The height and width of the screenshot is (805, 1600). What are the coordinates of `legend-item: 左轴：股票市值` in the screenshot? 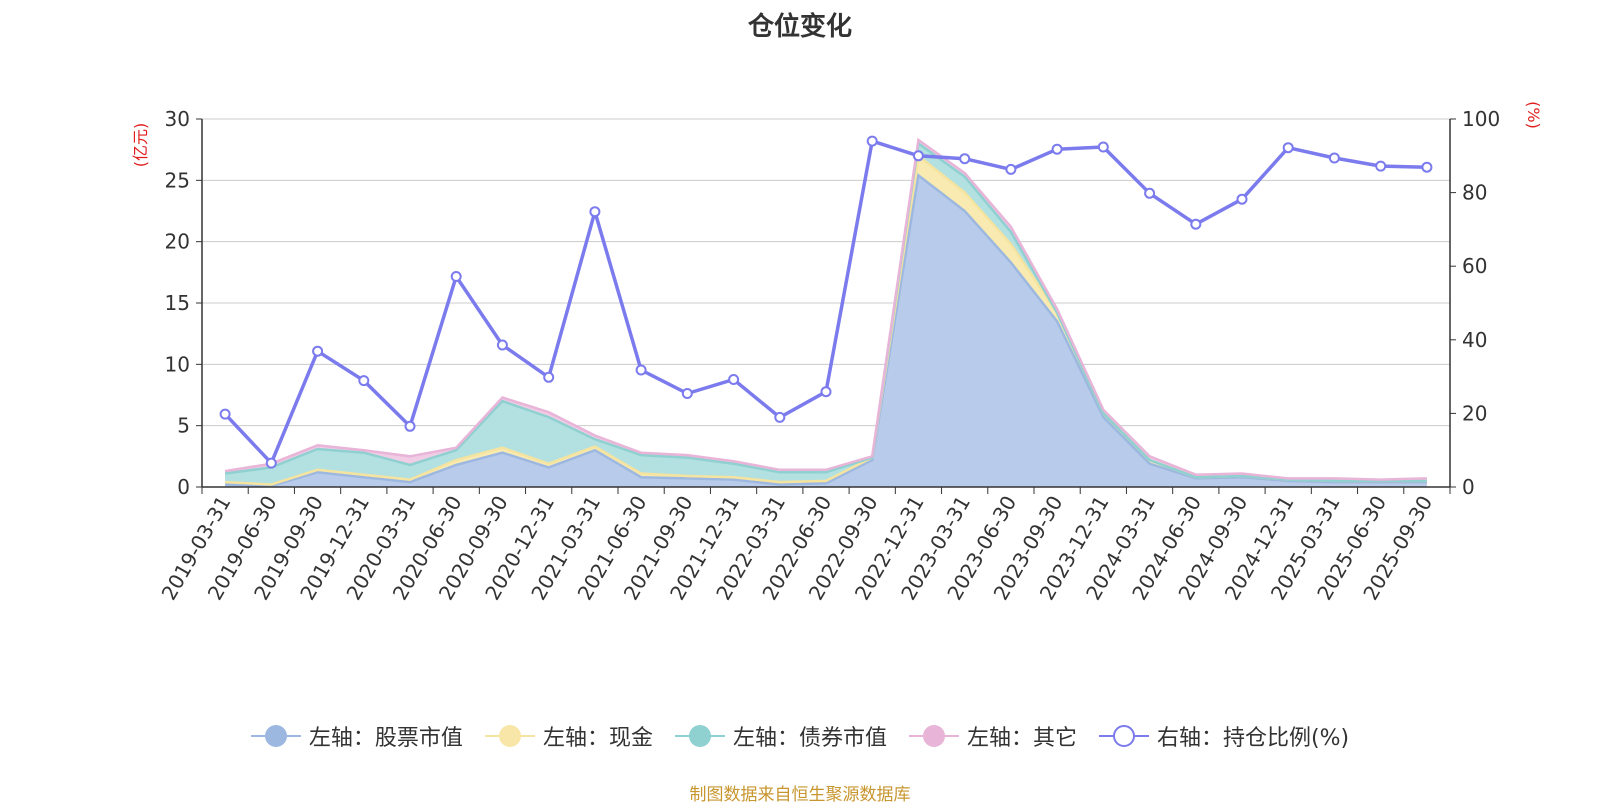 It's located at (356, 736).